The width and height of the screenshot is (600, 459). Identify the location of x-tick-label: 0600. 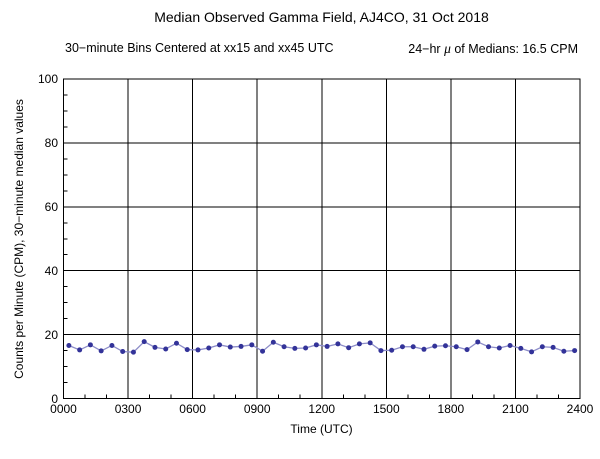
(192, 409).